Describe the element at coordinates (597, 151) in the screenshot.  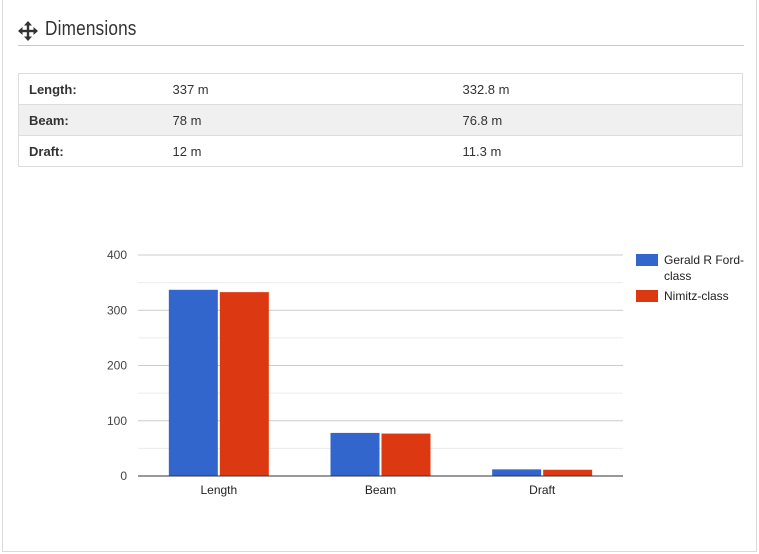
I see `nimitz-value: 11.3 m` at that location.